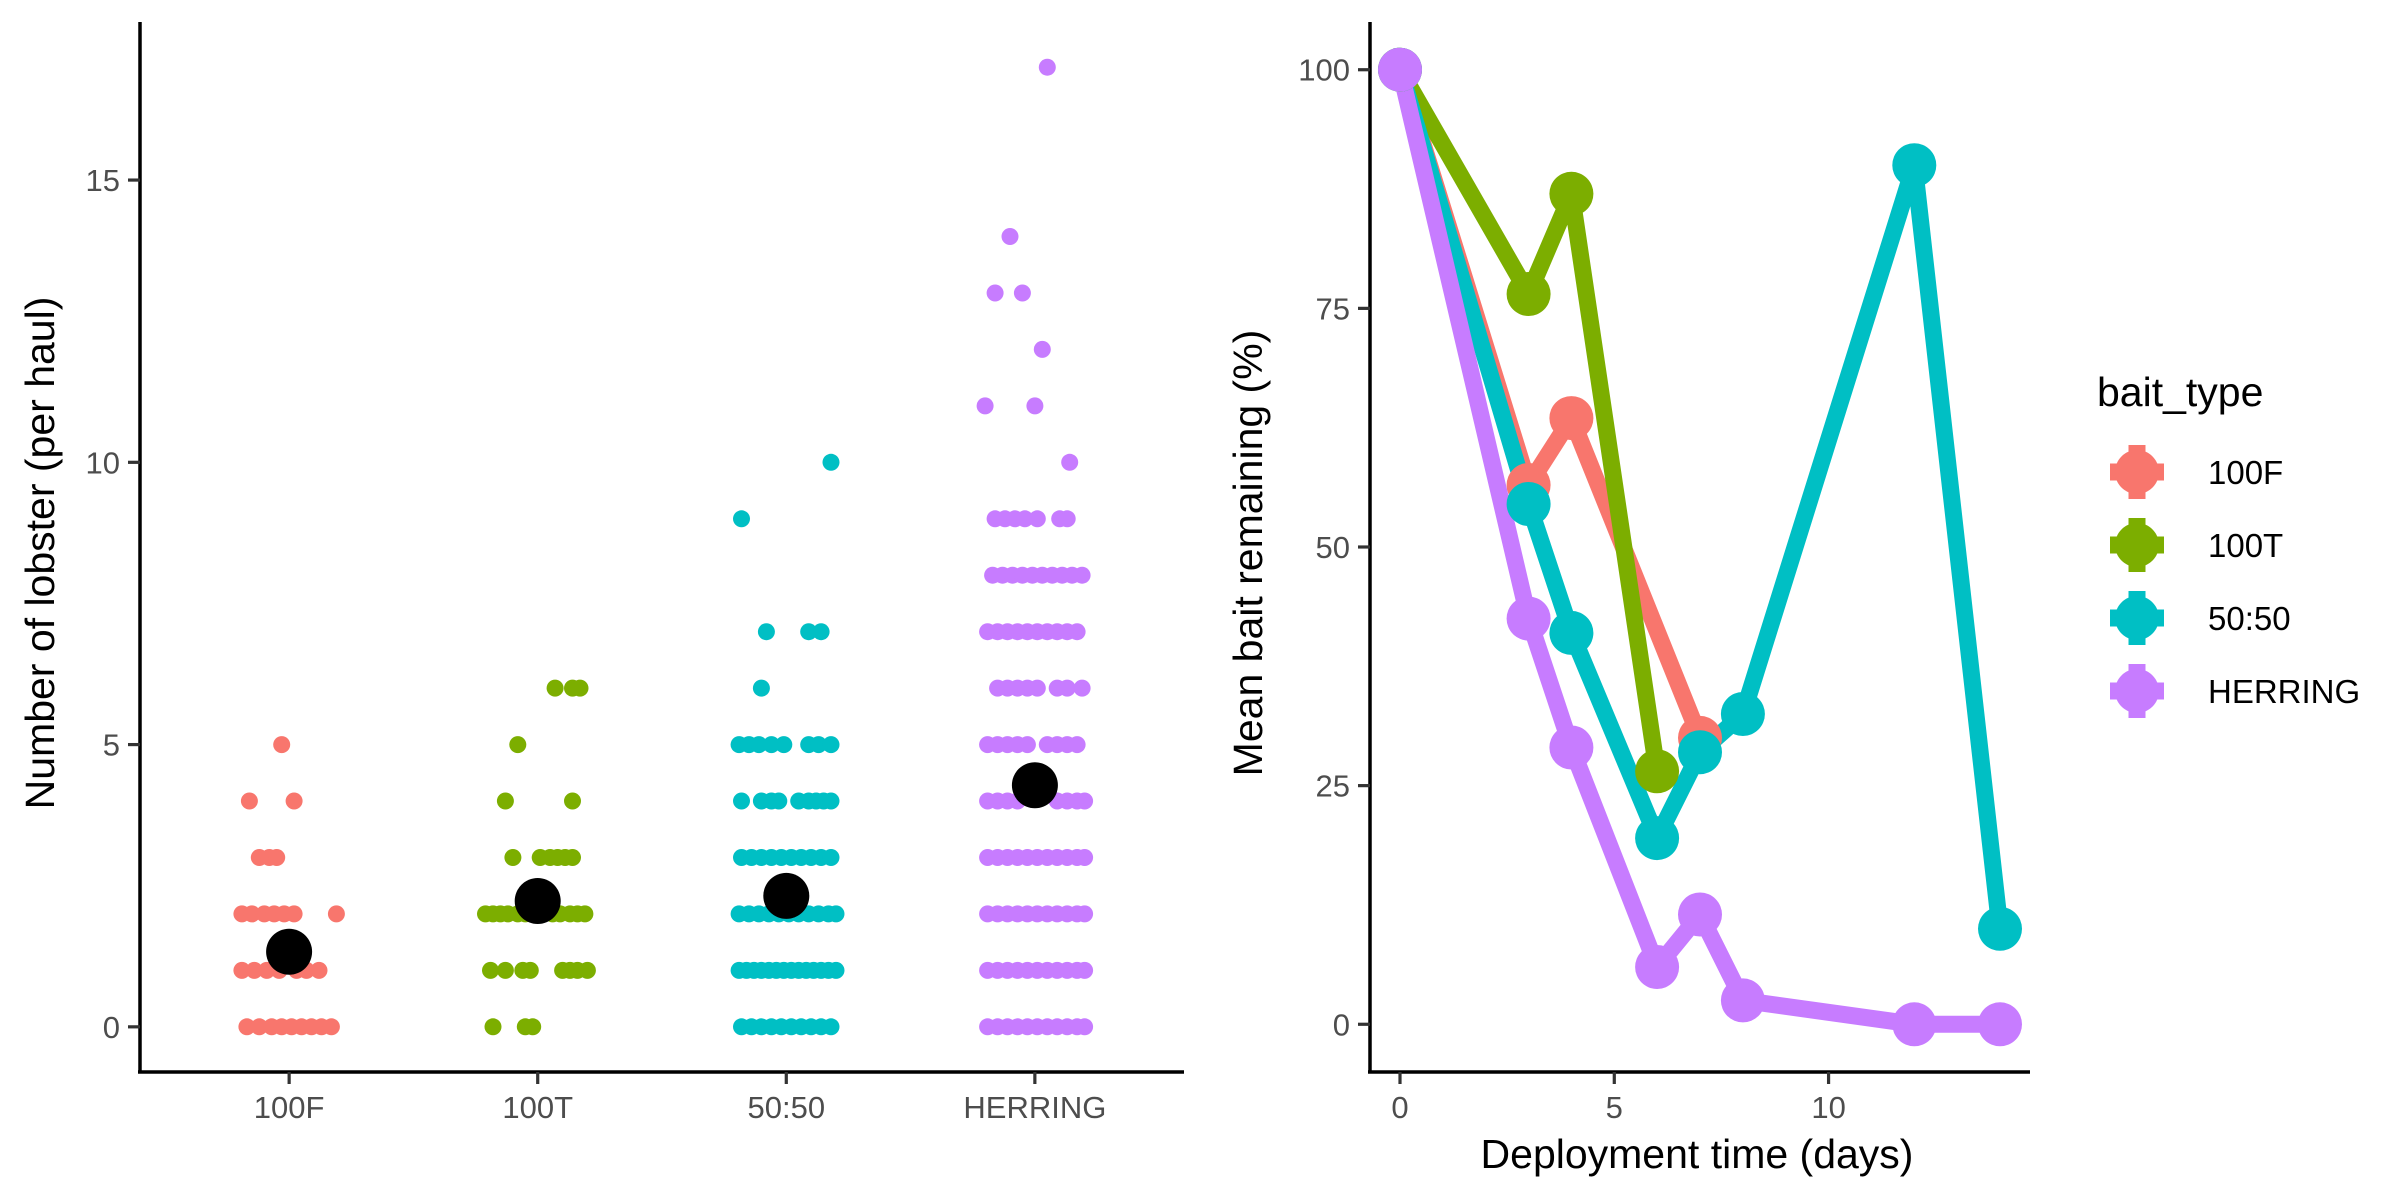 Image resolution: width=2400 pixels, height=1200 pixels. I want to click on legend-item-100f: 100F, so click(2196, 472).